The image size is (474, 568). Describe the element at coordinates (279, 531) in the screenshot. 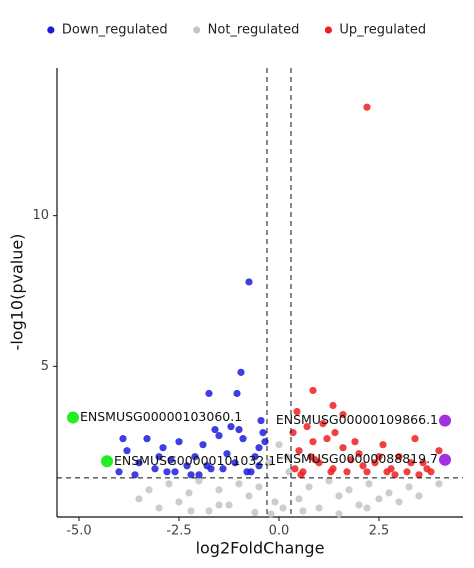

I see `x-tick-label: 0.0` at that location.